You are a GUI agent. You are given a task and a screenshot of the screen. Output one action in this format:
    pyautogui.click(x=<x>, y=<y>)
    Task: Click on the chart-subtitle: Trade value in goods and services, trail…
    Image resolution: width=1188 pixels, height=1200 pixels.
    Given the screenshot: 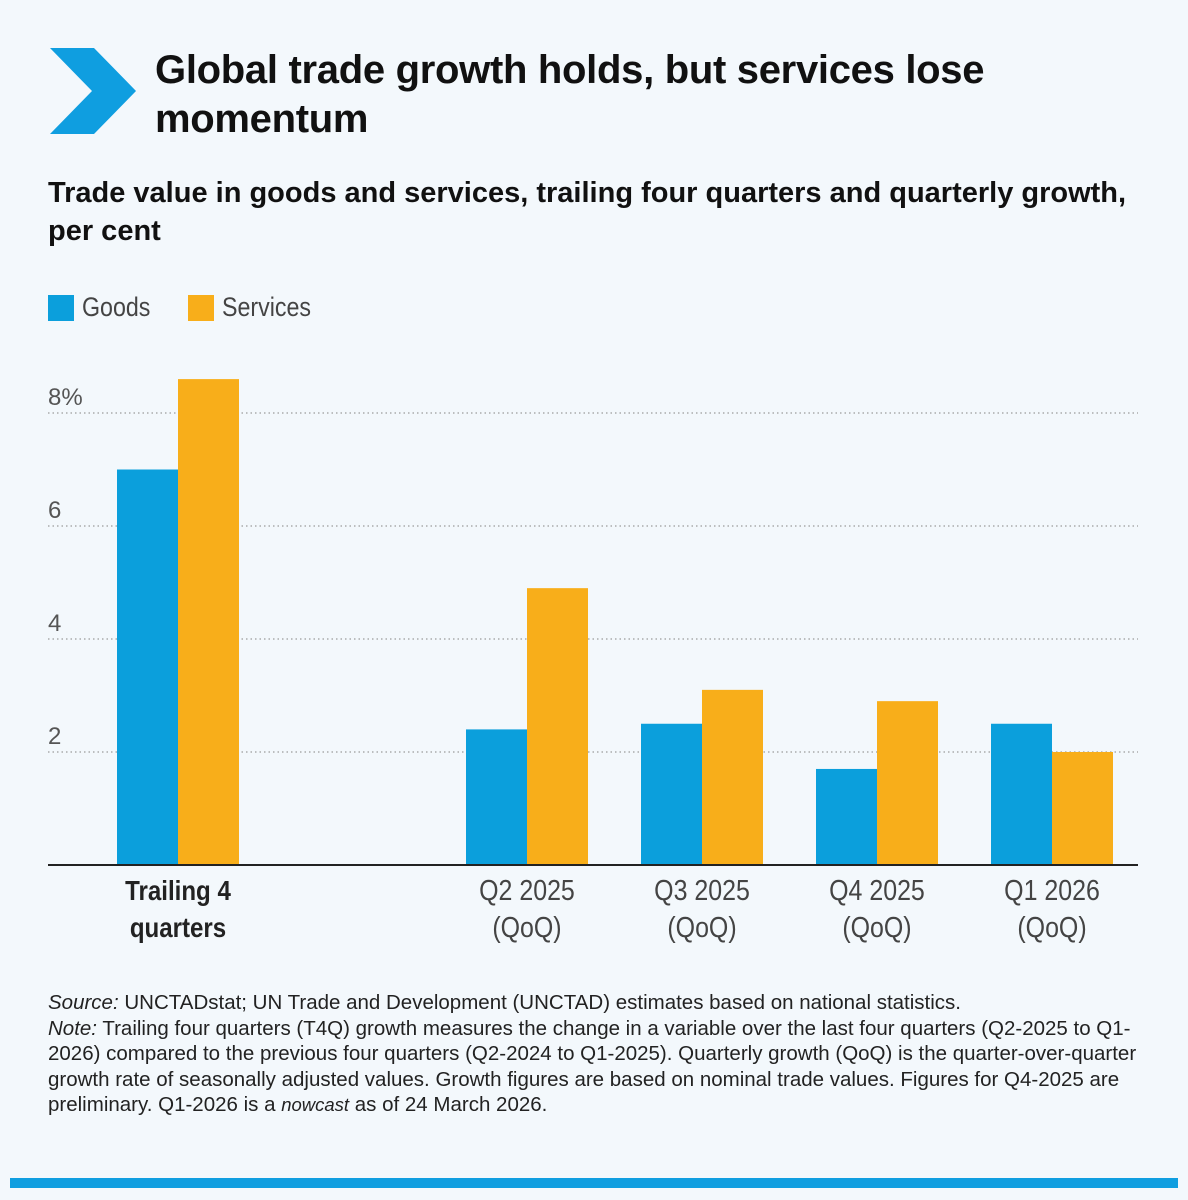 What is the action you would take?
    pyautogui.click(x=587, y=212)
    